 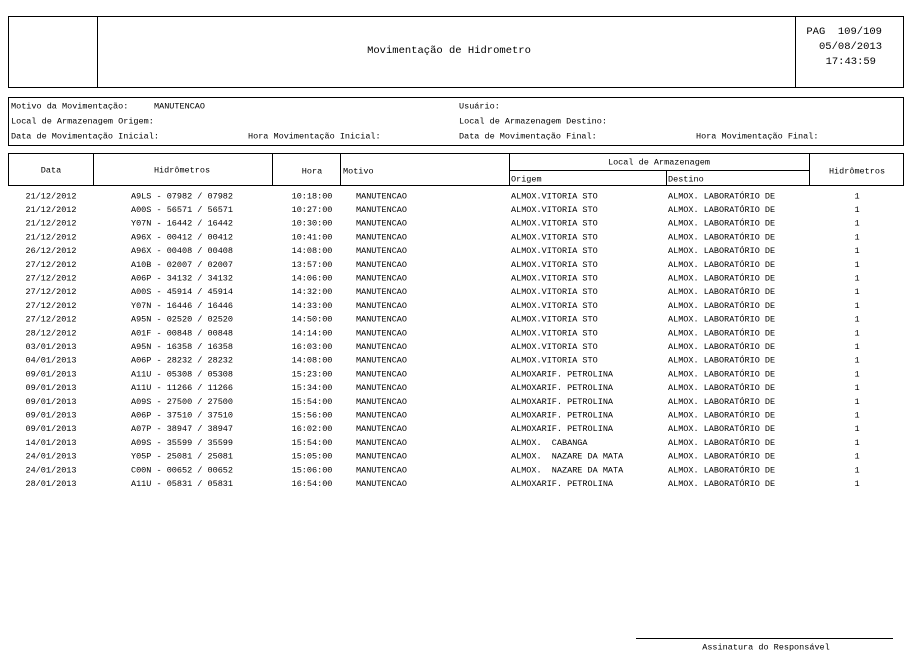 What do you see at coordinates (312, 457) in the screenshot?
I see `cell-time: 15:05:00` at bounding box center [312, 457].